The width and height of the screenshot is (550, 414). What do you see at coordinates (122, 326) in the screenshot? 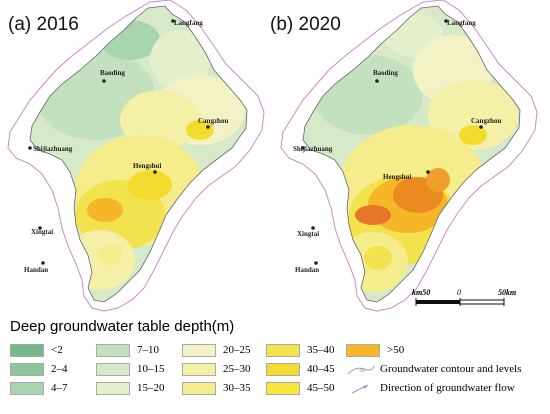
I see `legend-title: Deep groundwater table depth(m)` at bounding box center [122, 326].